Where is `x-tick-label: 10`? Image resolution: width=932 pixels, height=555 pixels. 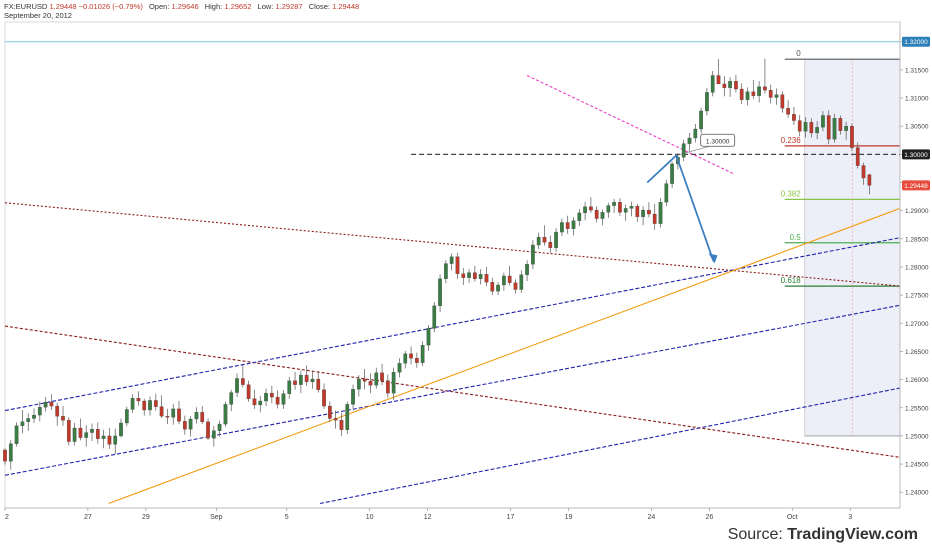 x-tick-label: 10 is located at coordinates (370, 517).